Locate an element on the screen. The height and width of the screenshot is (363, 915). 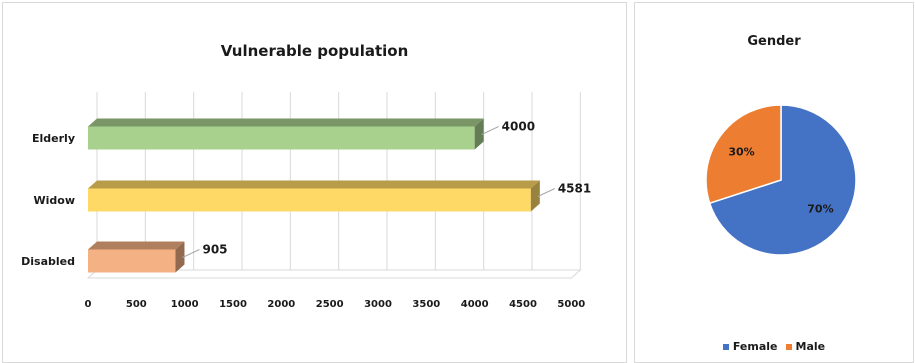
y-category-label: Widow is located at coordinates (55, 200).